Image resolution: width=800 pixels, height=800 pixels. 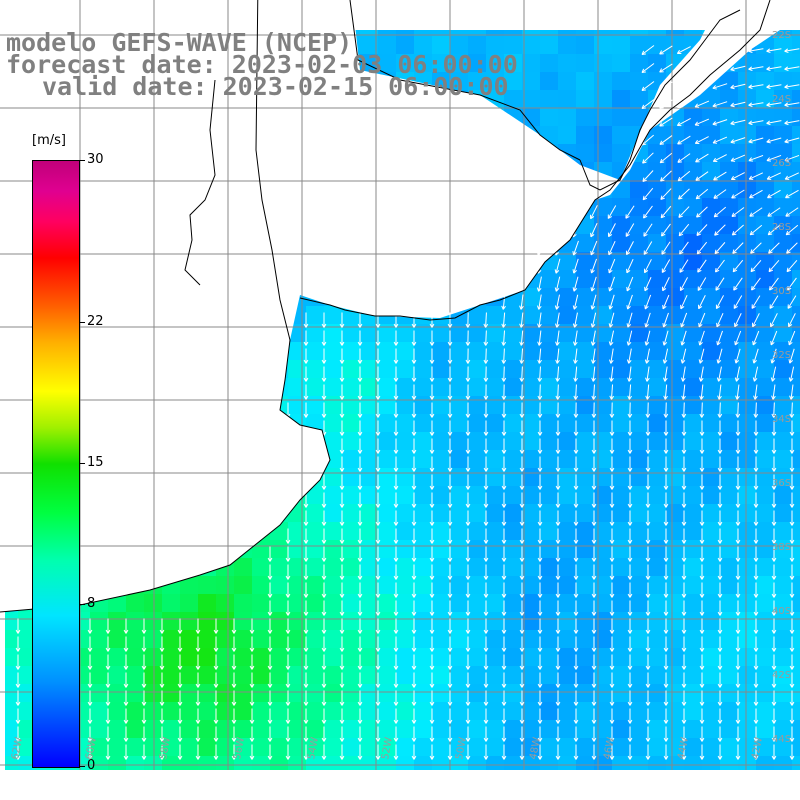 What do you see at coordinates (781, 547) in the screenshot?
I see `latitude-label: 38S` at bounding box center [781, 547].